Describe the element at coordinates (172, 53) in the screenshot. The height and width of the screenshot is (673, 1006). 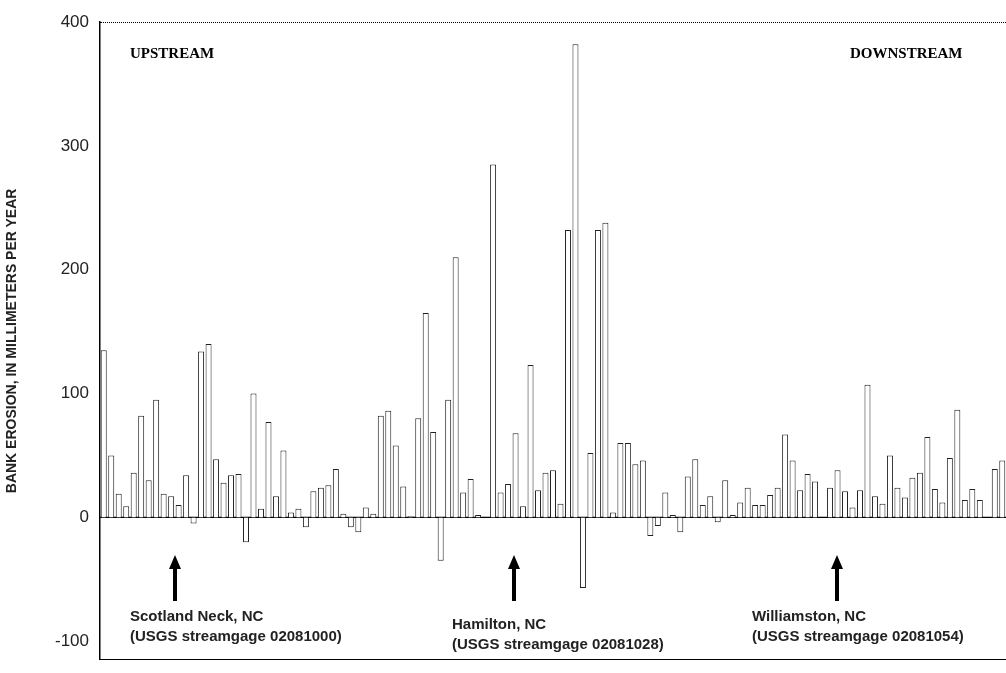
I see `annotation: UPSTREAM` at that location.